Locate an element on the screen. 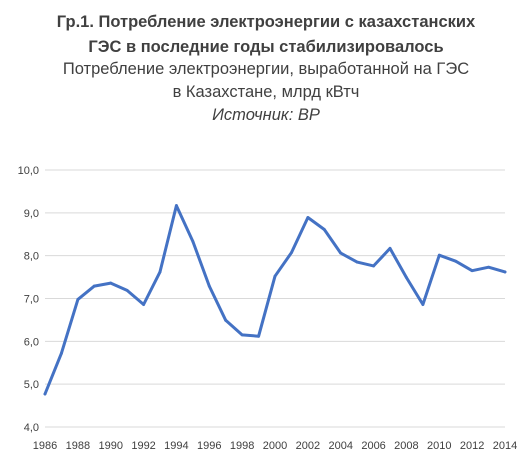  x-tick-label: 1986 is located at coordinates (45, 446).